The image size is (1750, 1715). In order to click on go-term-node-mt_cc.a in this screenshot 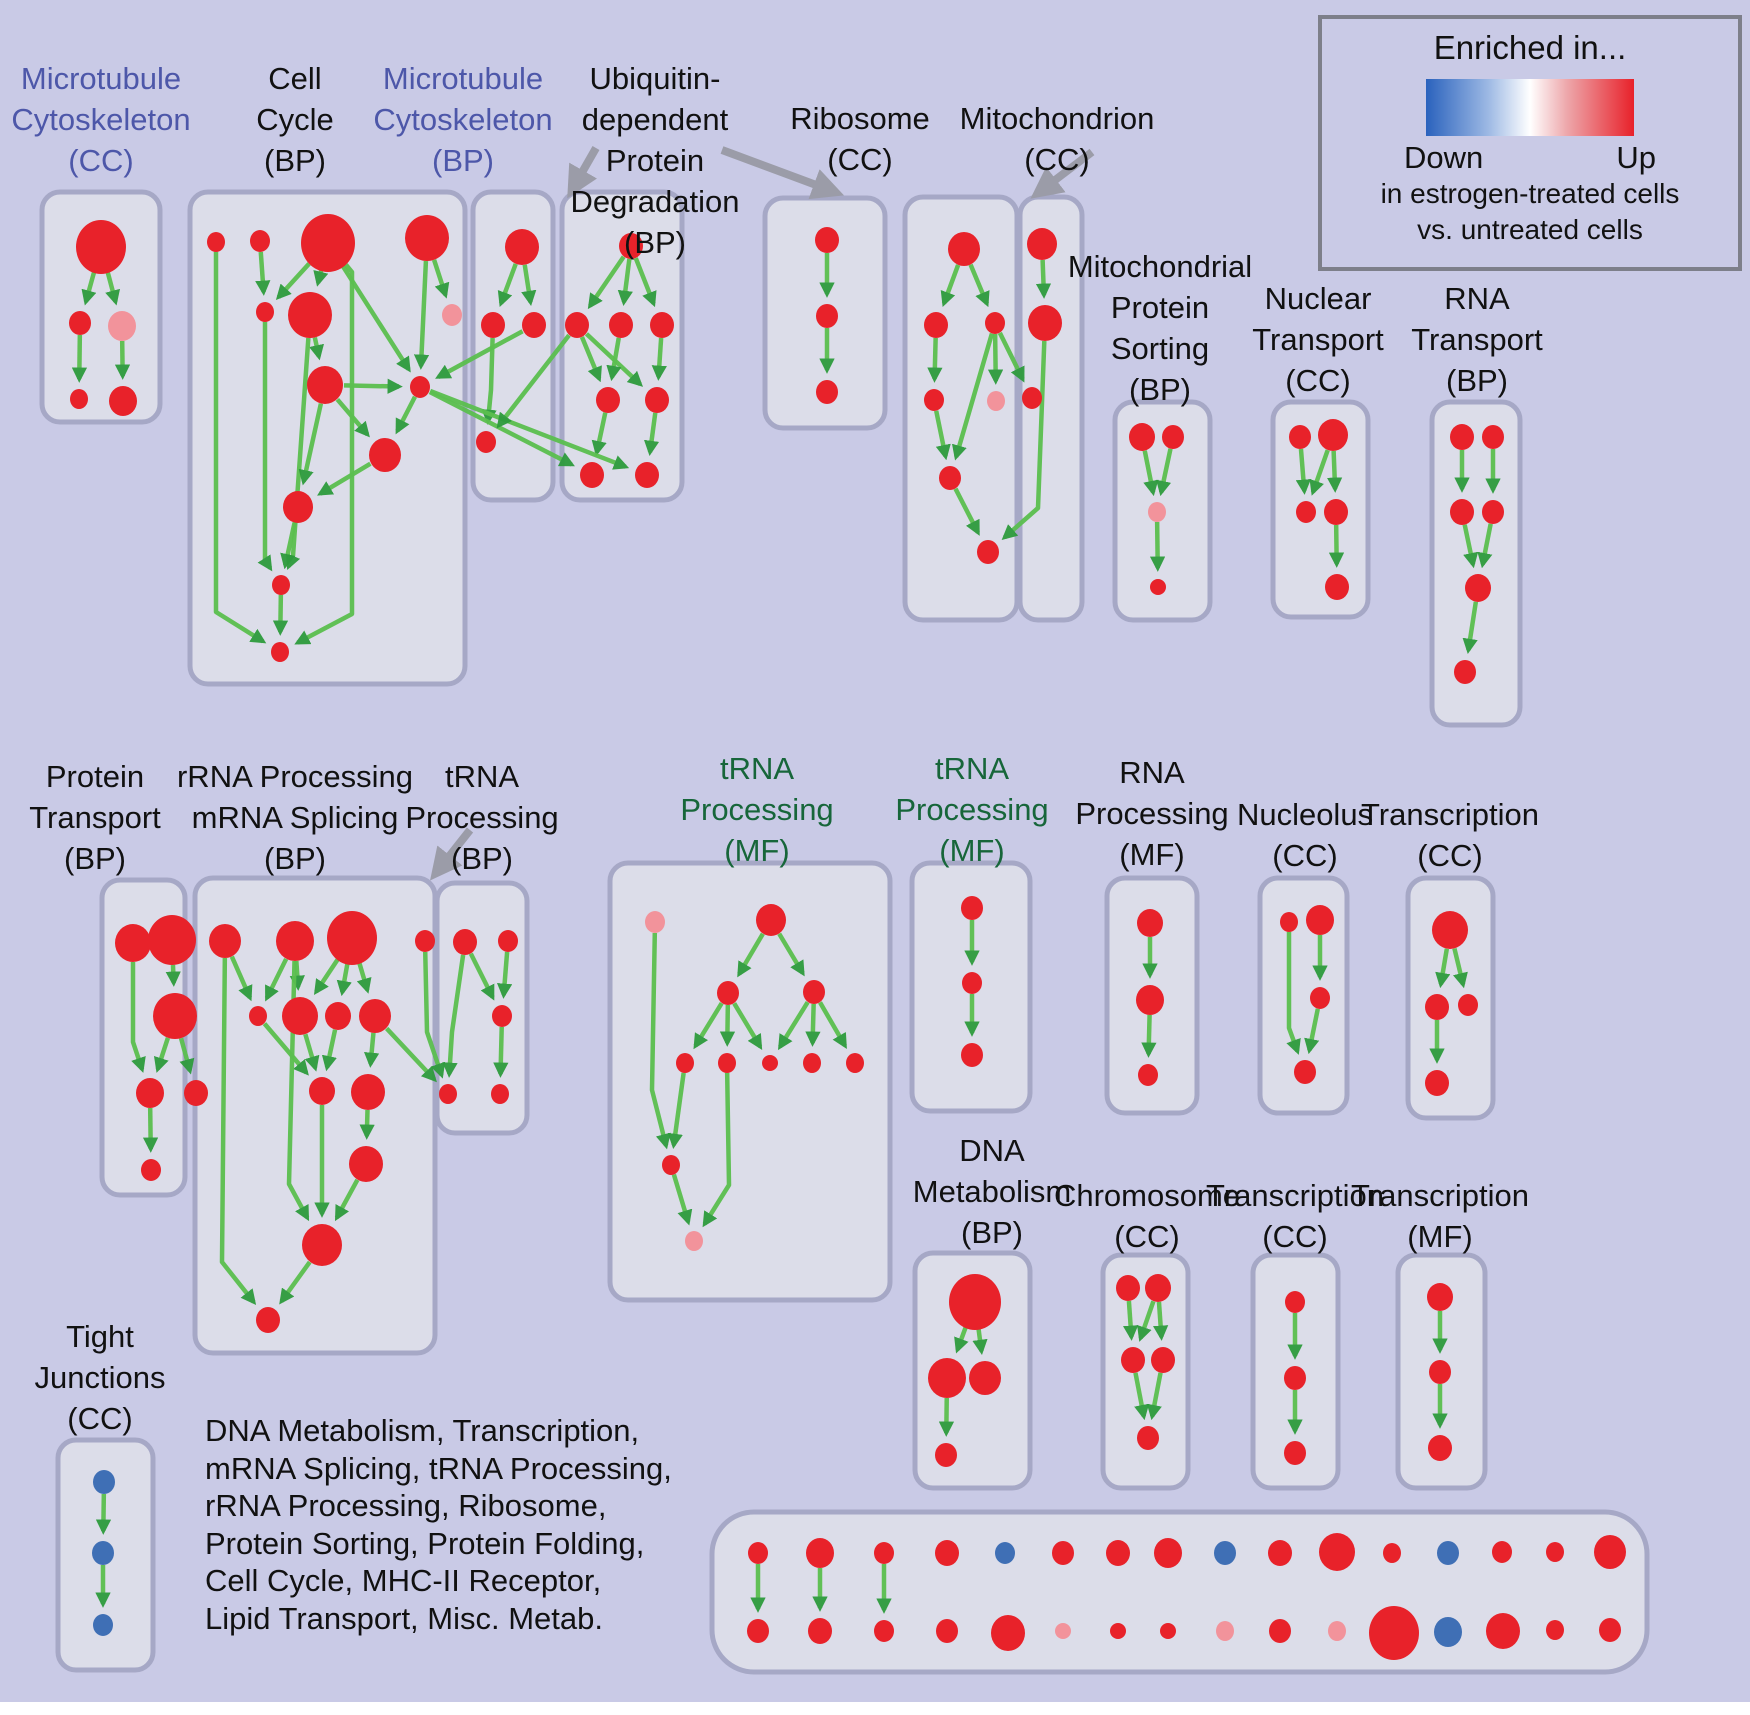, I will do `click(101, 247)`.